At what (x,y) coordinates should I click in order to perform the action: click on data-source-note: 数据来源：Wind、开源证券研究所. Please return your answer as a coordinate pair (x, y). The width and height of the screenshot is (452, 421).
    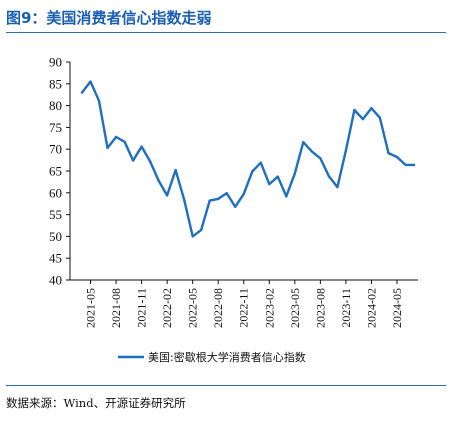
    Looking at the image, I should click on (96, 403).